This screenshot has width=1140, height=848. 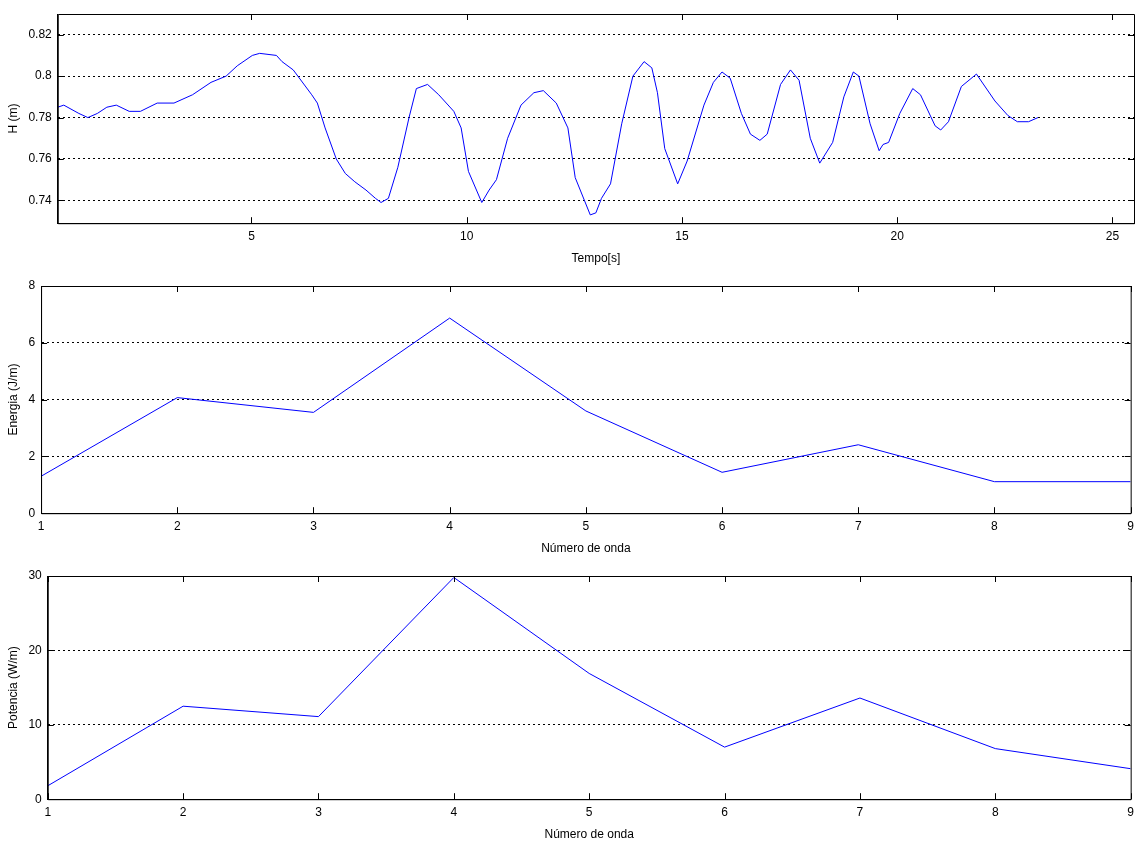 What do you see at coordinates (12, 118) in the screenshot?
I see `y-axis-title: H (m)` at bounding box center [12, 118].